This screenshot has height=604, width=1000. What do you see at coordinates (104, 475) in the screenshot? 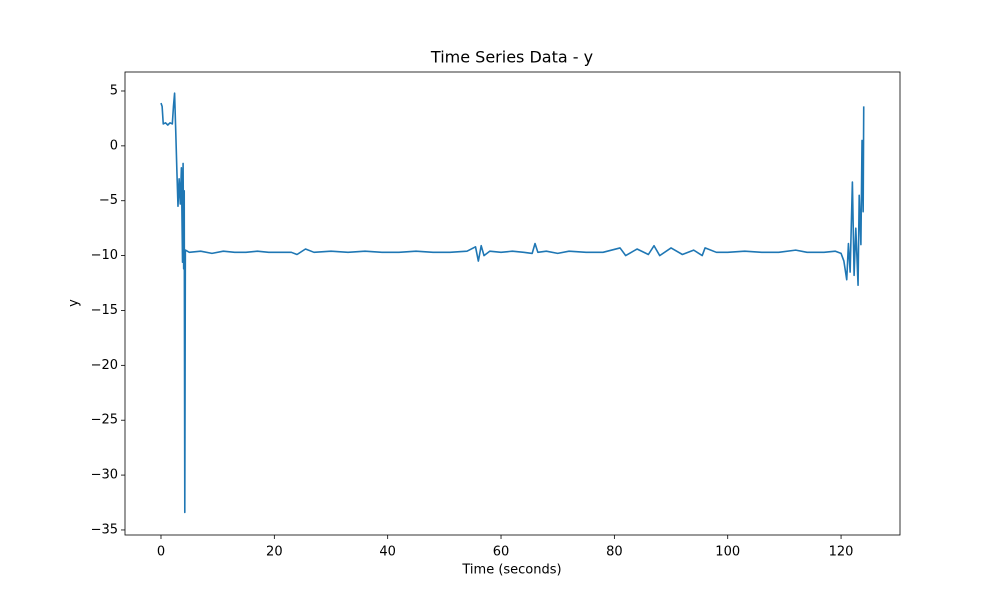
I see `y-tick-label: −30` at bounding box center [104, 475].